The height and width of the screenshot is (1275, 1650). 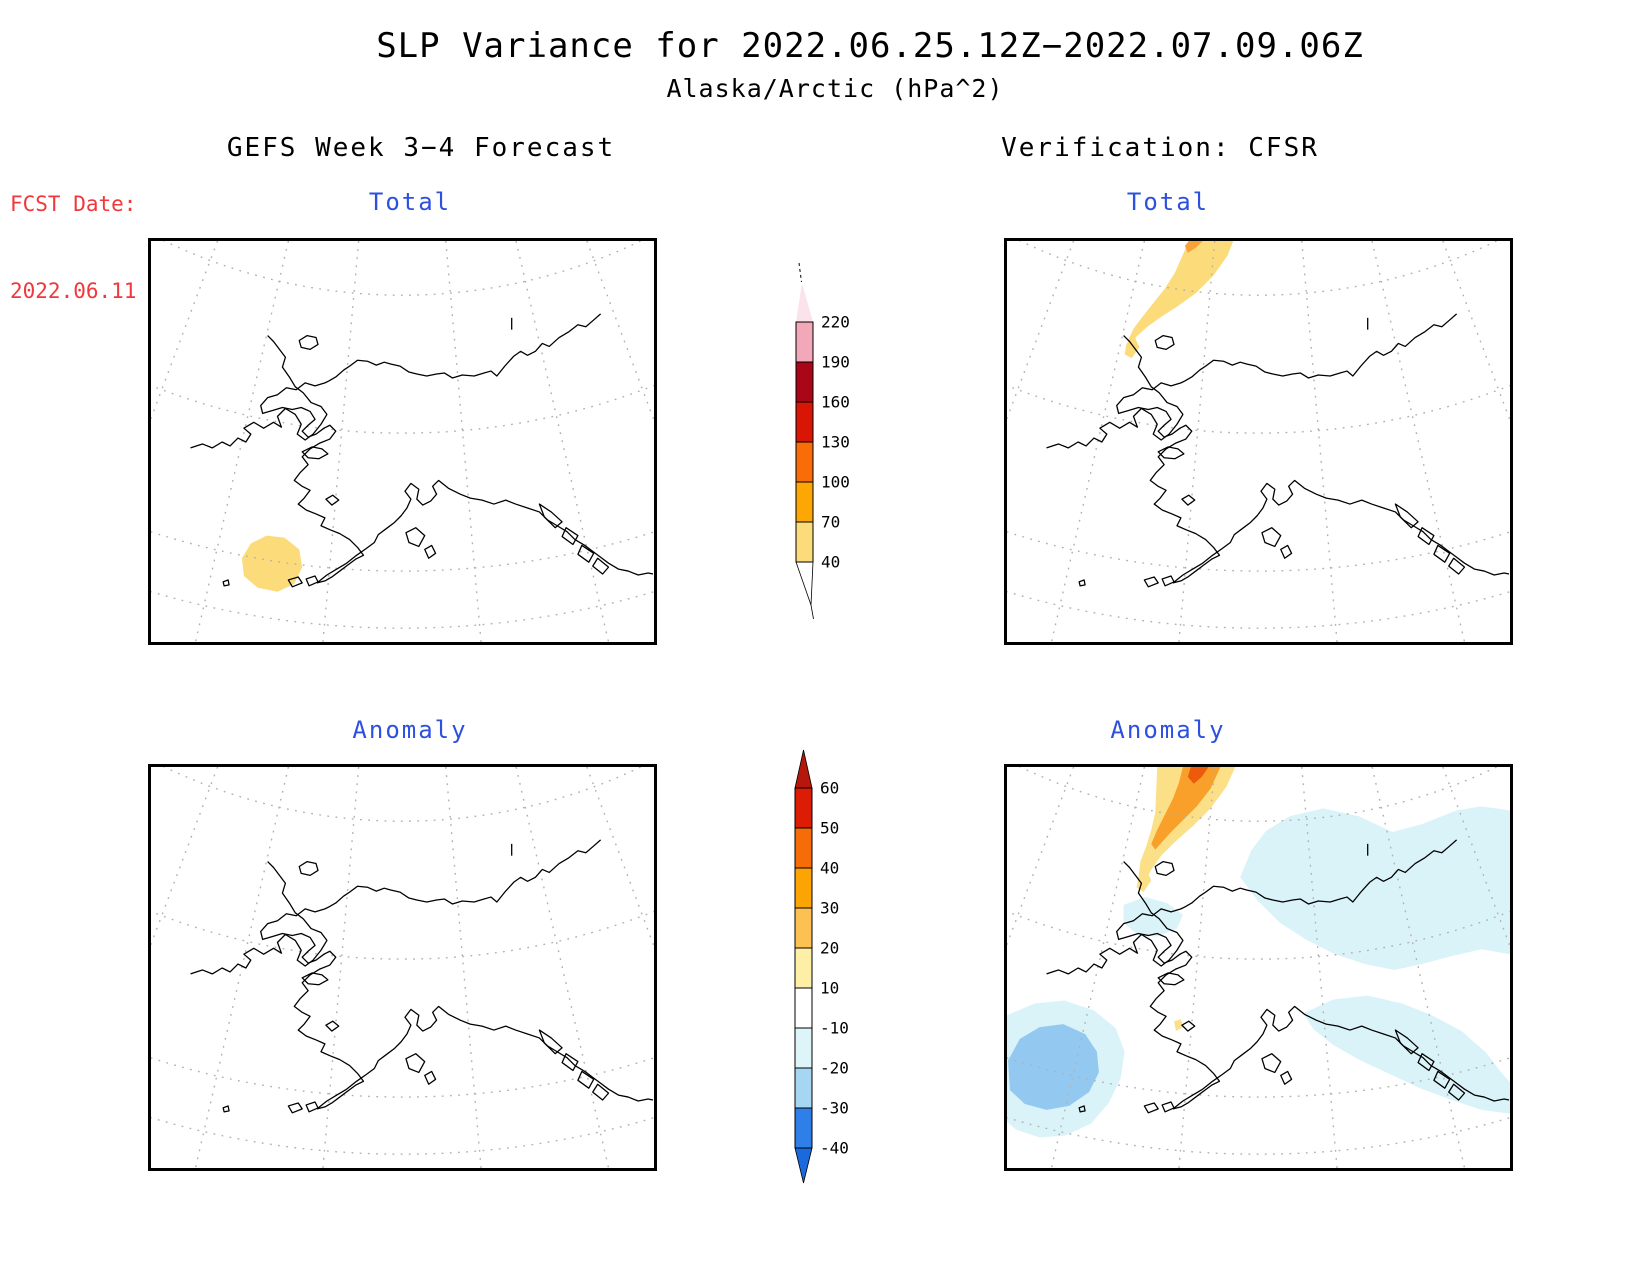 I want to click on colorbar-tick-label: 100, so click(x=835, y=482).